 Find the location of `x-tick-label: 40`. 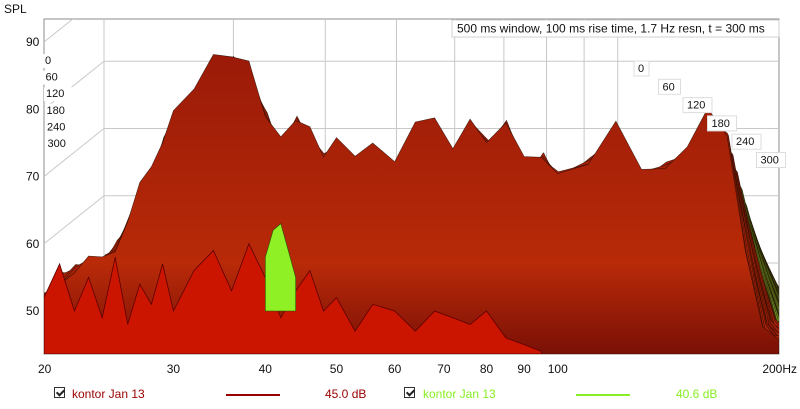

x-tick-label: 40 is located at coordinates (266, 369).